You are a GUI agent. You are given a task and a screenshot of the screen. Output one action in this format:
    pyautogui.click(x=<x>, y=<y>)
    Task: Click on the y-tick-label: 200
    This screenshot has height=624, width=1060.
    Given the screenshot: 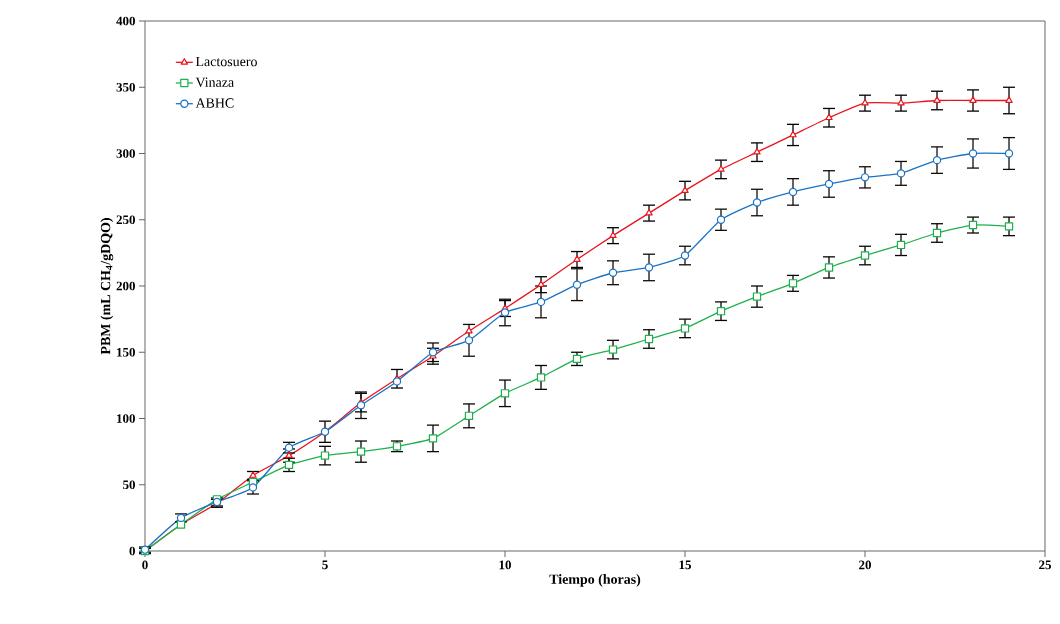 What is the action you would take?
    pyautogui.click(x=125, y=286)
    